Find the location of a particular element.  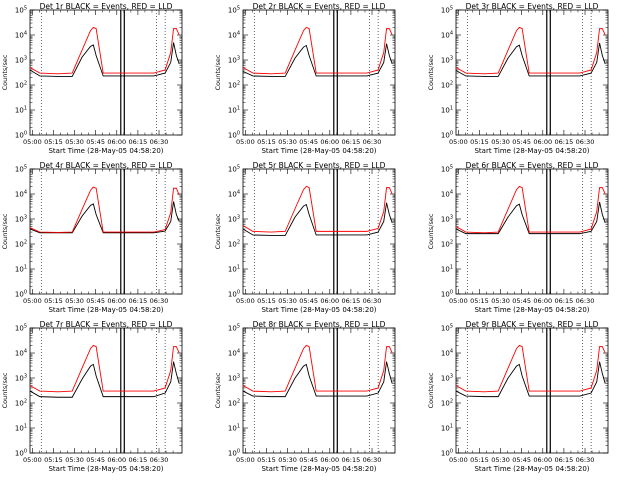

panel-title: Det 2r BLACK = Events, RED = LLD is located at coordinates (319, 6).